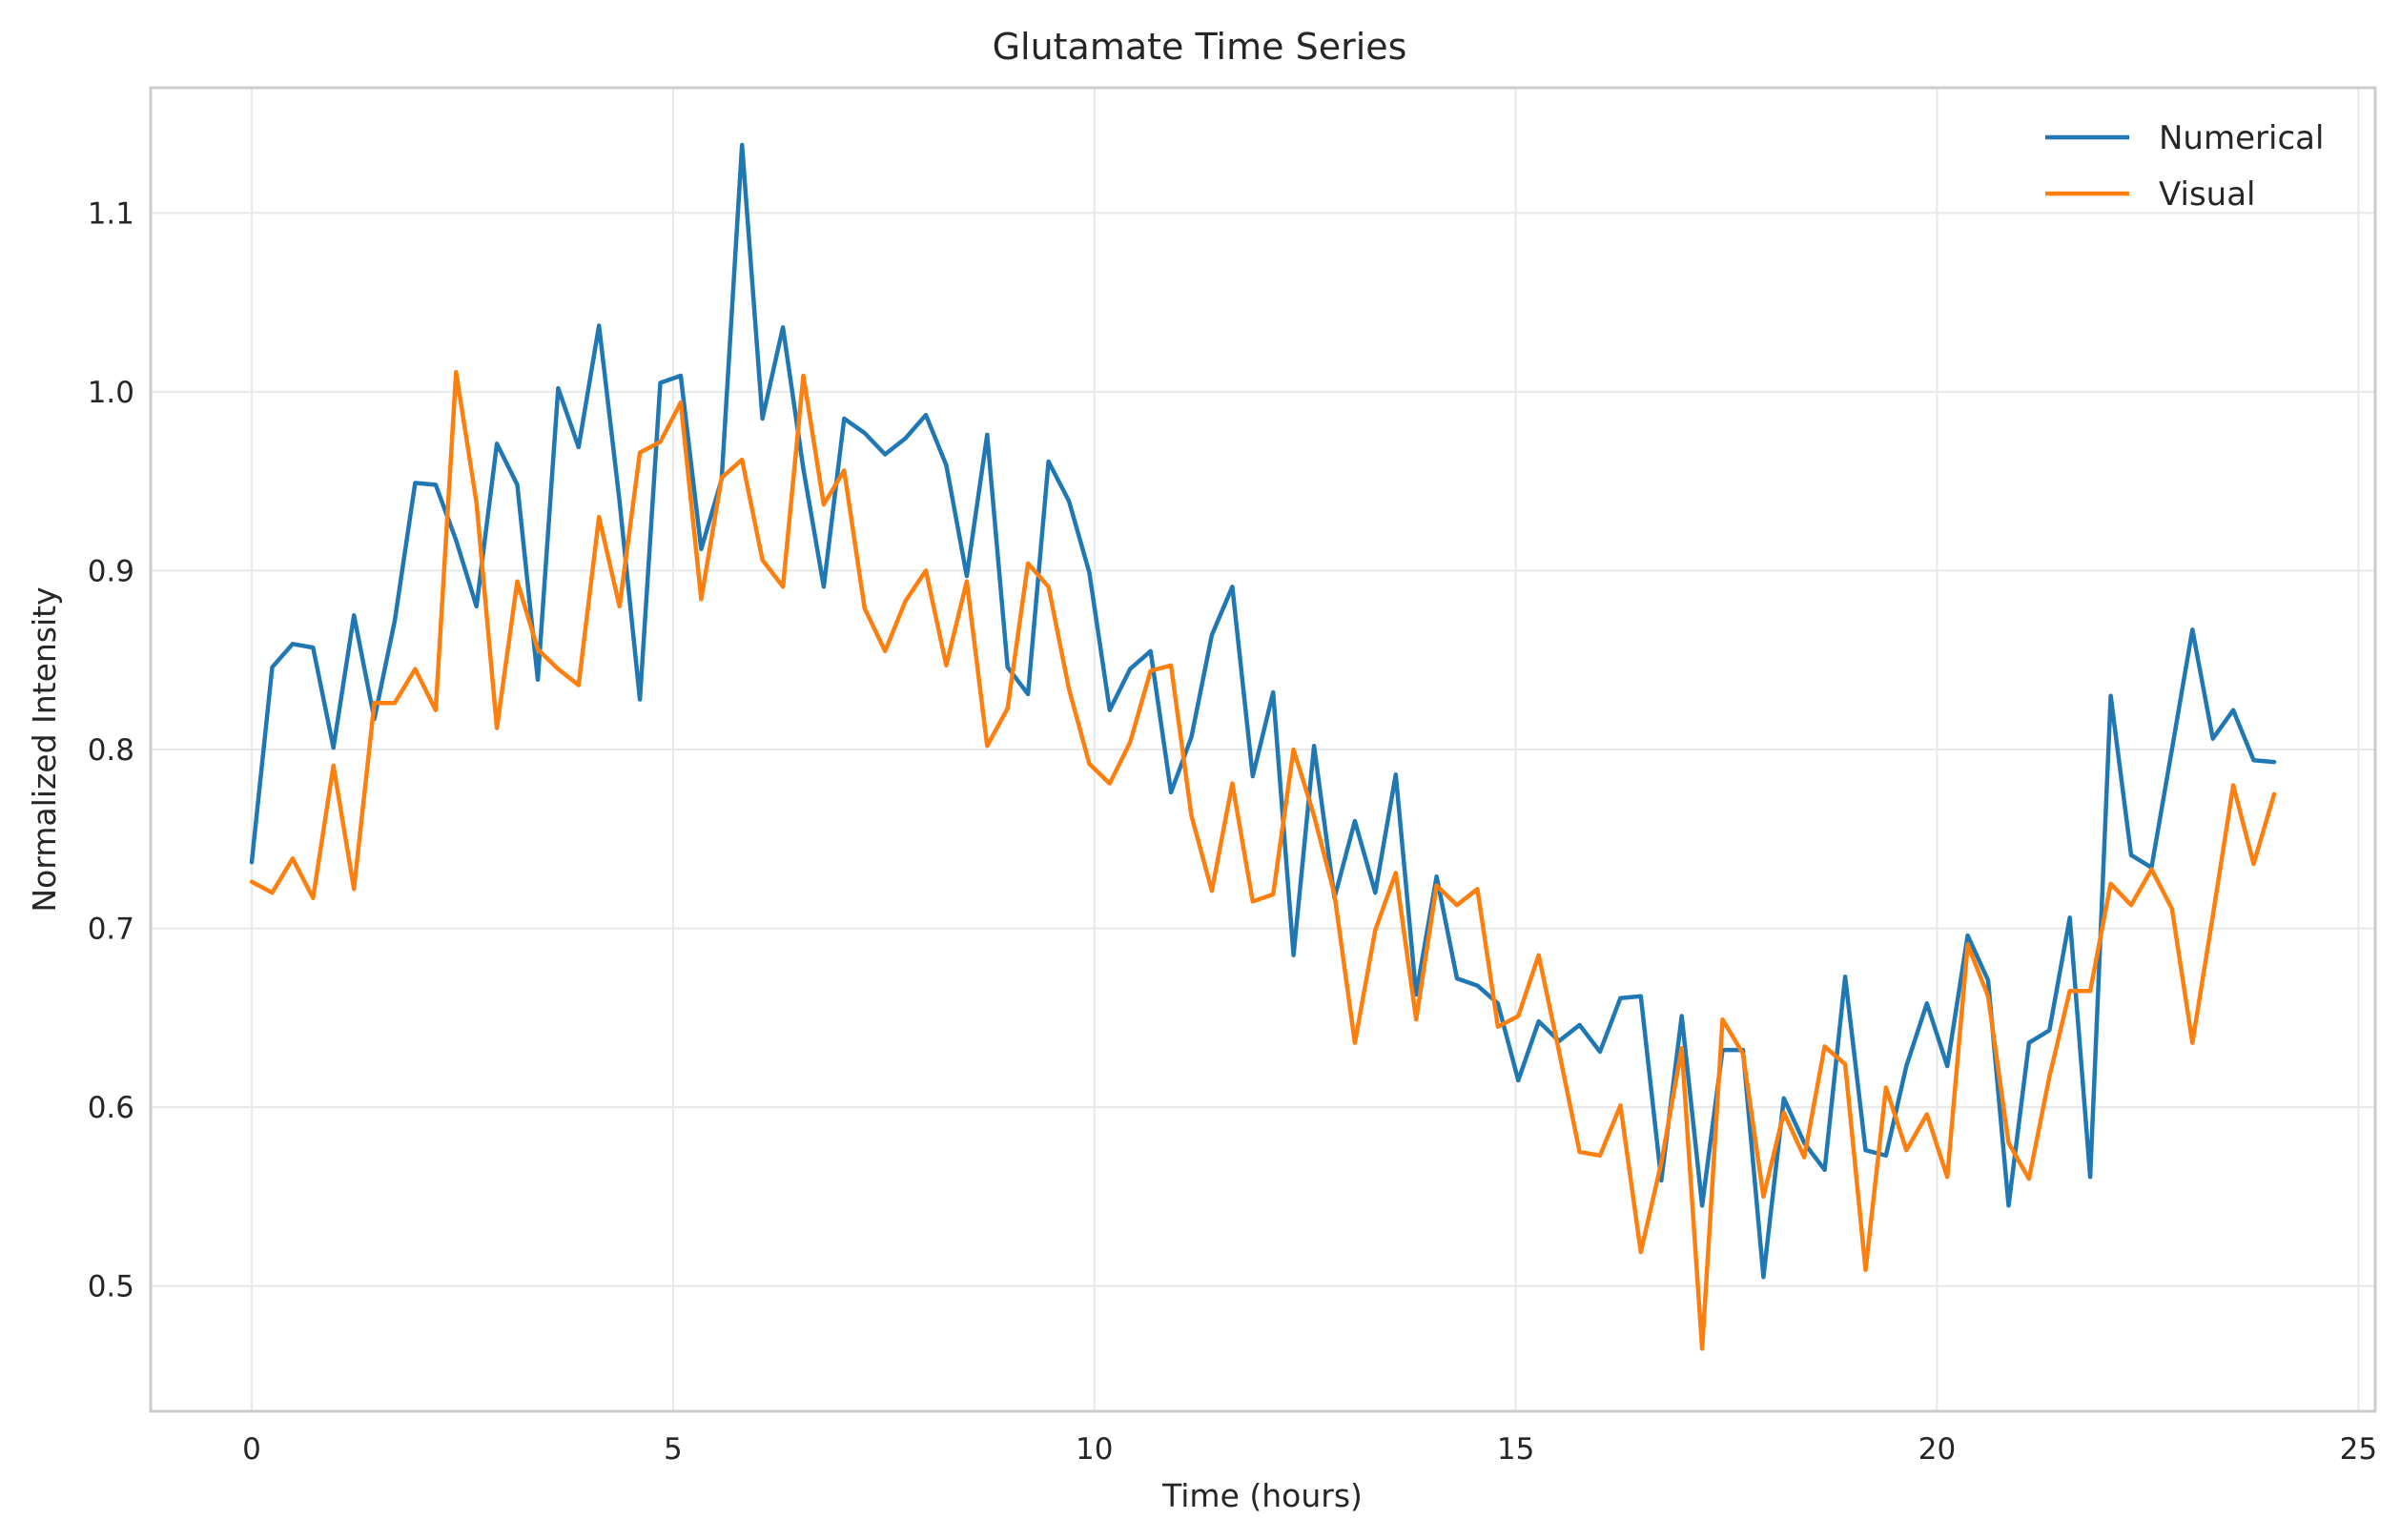 This screenshot has width=2400, height=1540. I want to click on x-tick-label: 0, so click(251, 1449).